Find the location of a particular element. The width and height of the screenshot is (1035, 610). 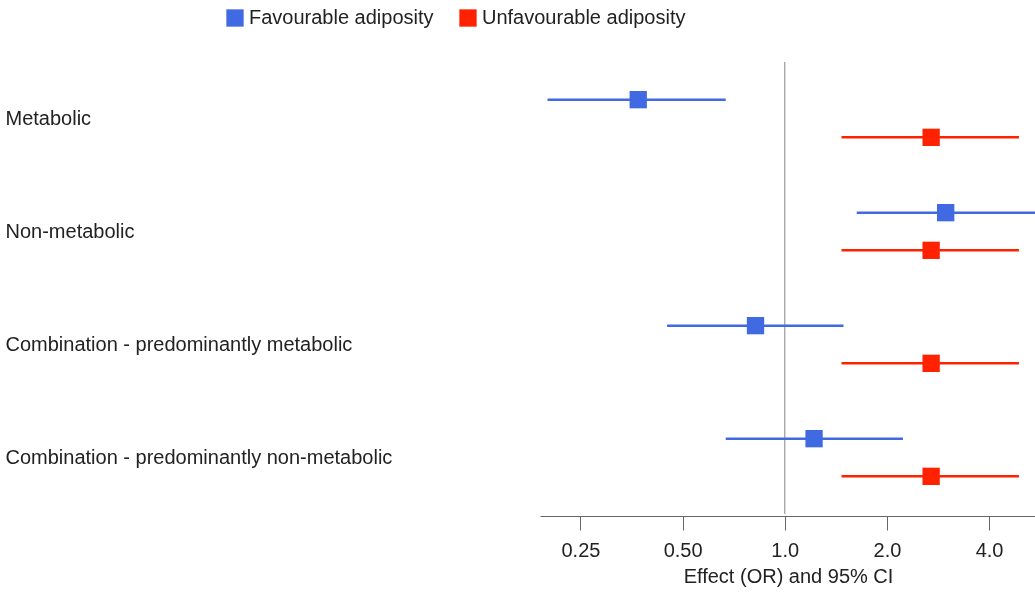

legend-label: Unfavourable adiposity is located at coordinates (584, 17).